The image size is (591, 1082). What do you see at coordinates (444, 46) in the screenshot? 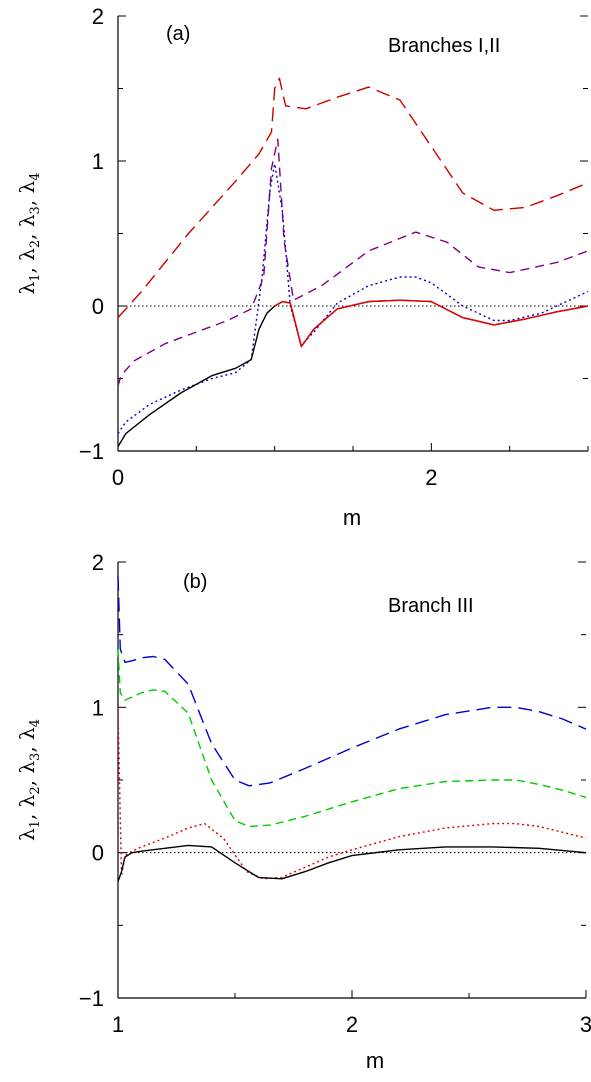
I see `branch-annotation: Branches I,II` at bounding box center [444, 46].